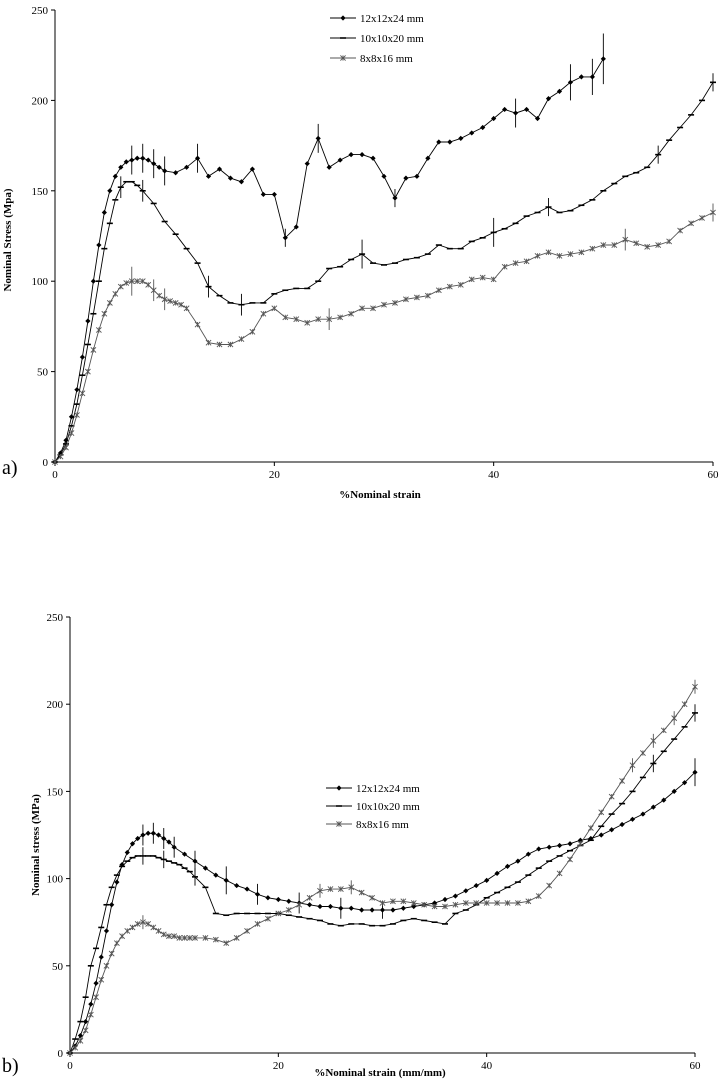 This screenshot has width=724, height=1080. Describe the element at coordinates (380, 1073) in the screenshot. I see `x-axis-title-b: %Nominal strain (mm/mm)` at that location.